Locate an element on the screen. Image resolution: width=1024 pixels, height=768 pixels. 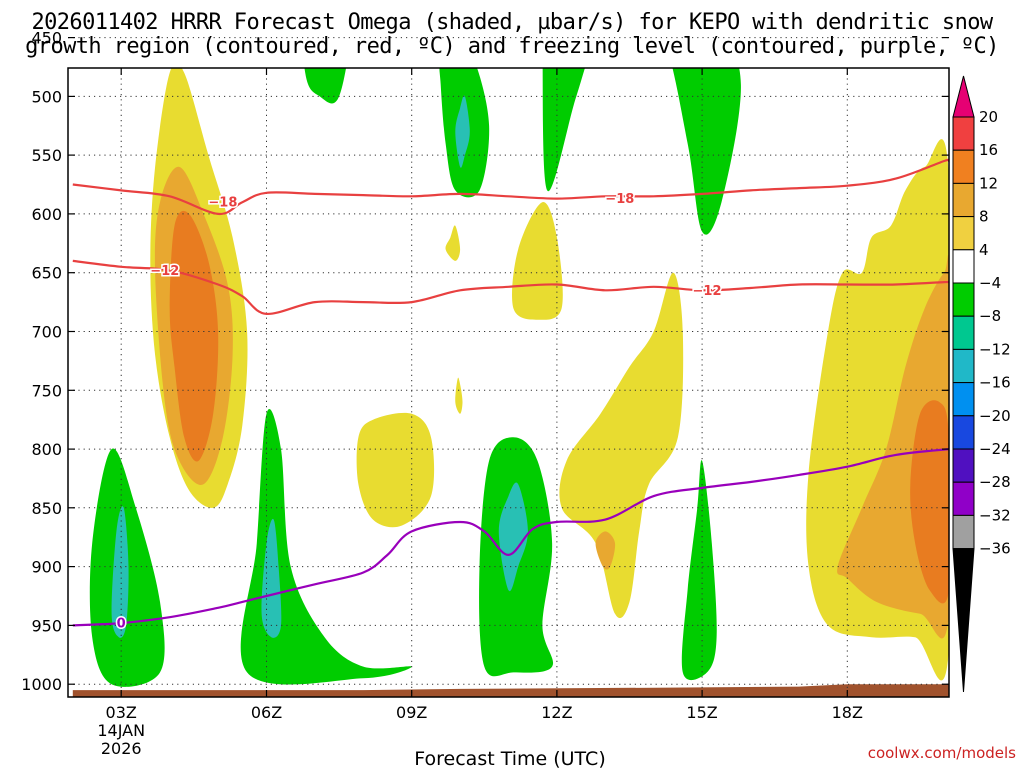
colorbar-label: 12 is located at coordinates (988, 183).